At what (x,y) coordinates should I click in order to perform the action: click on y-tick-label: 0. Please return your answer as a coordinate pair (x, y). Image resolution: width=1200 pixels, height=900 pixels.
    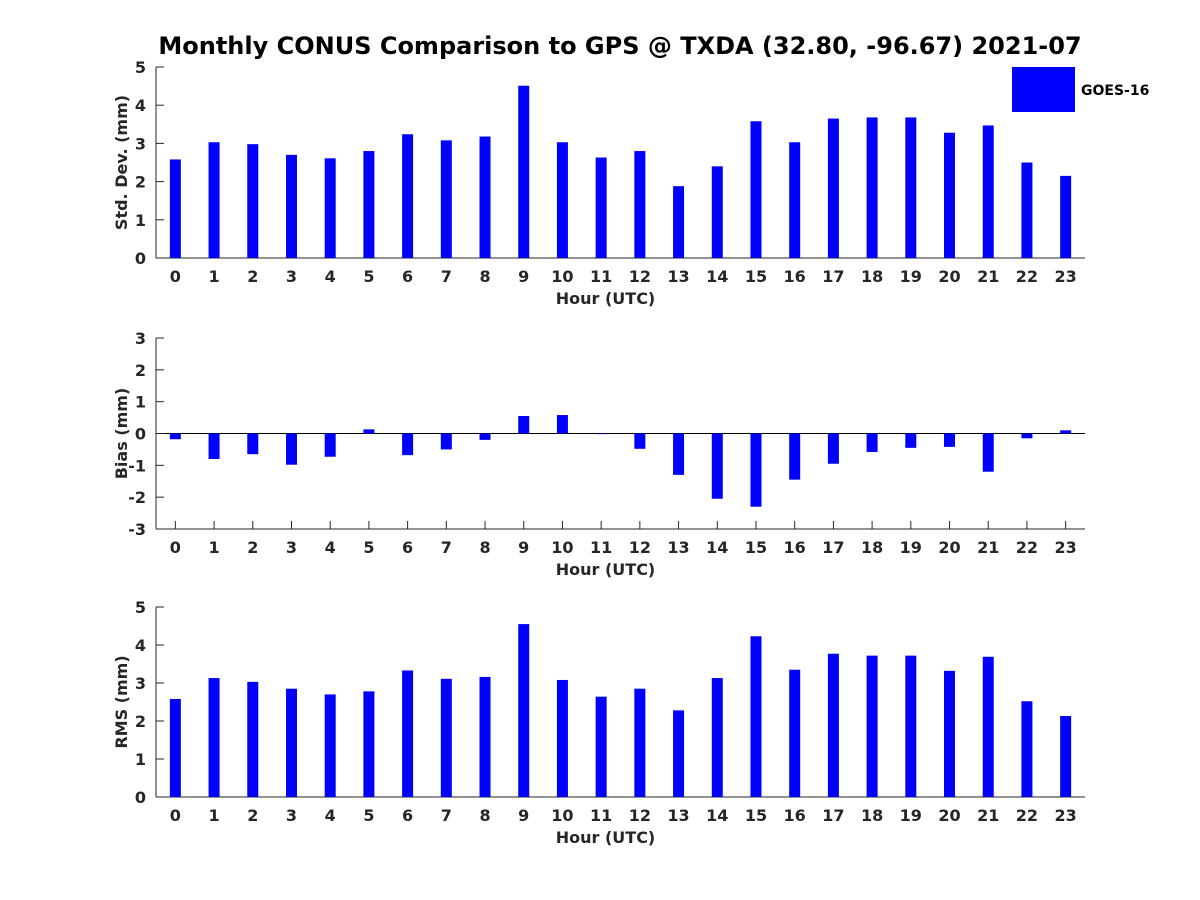
    Looking at the image, I should click on (140, 434).